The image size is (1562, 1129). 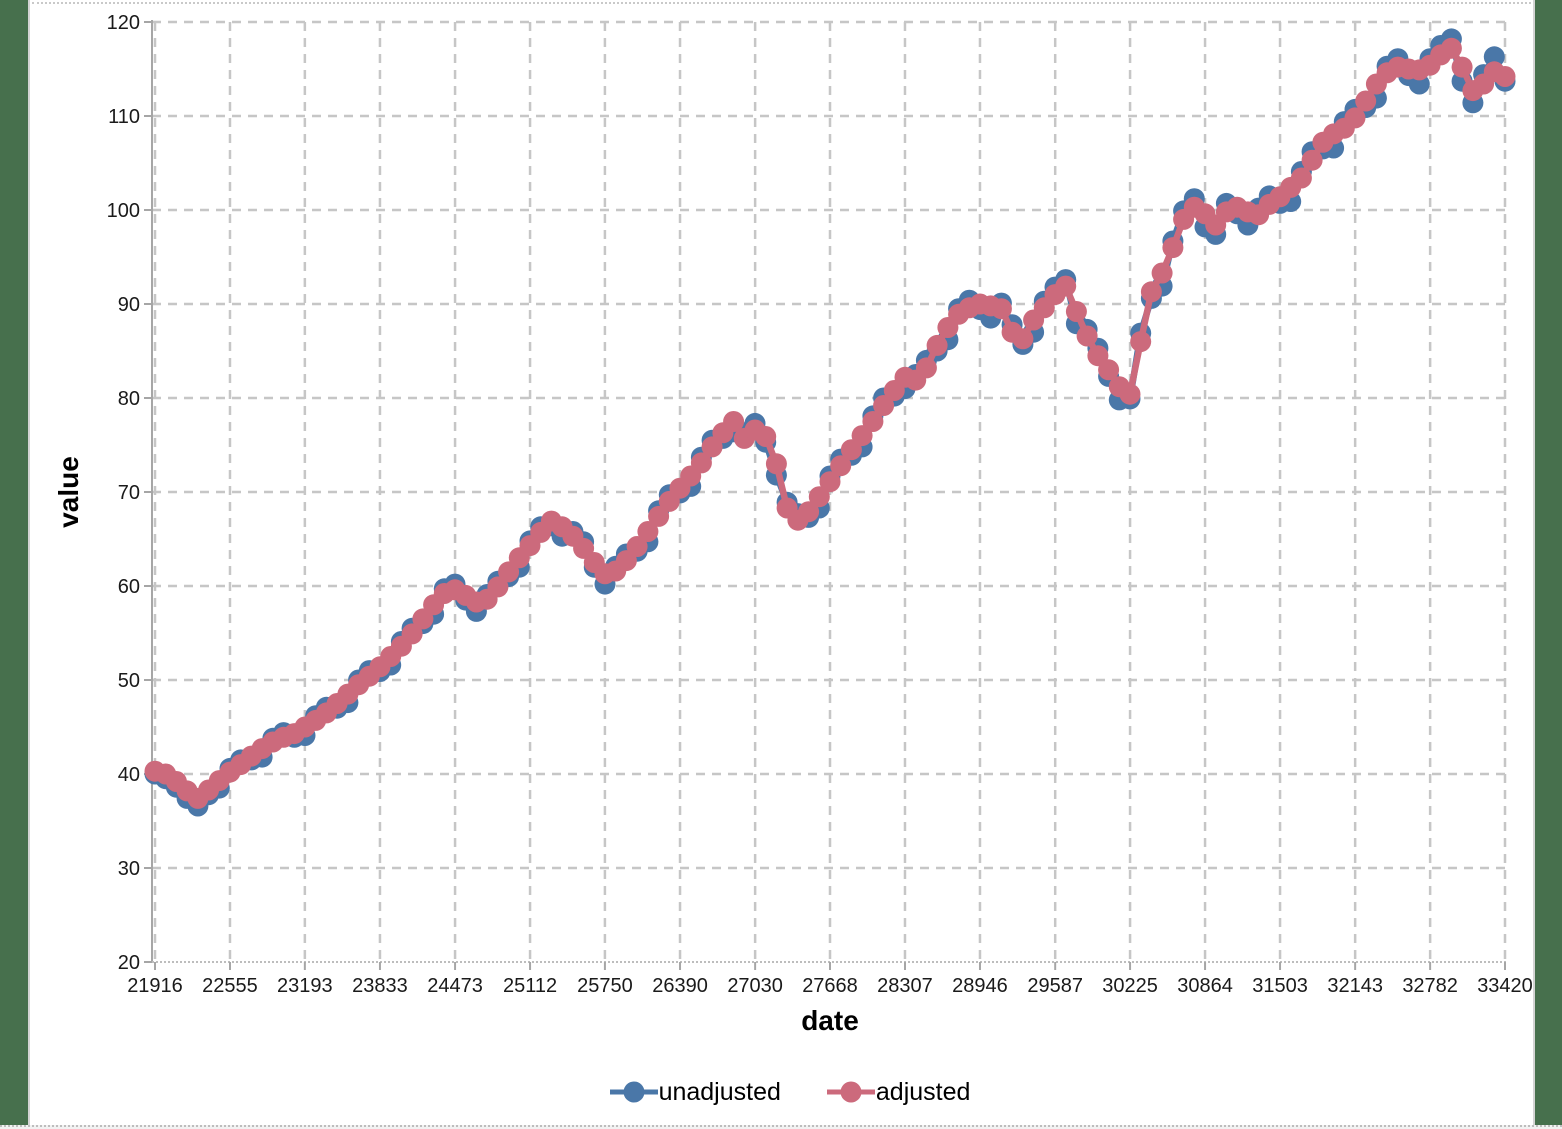 I want to click on legend-item-adjusted: adjusted, so click(x=898, y=1091).